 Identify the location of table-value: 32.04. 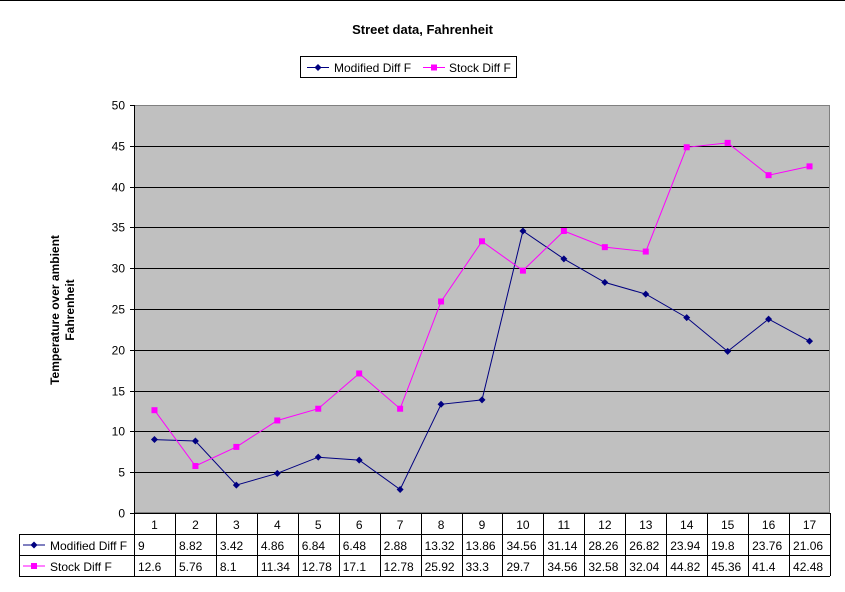
(644, 567).